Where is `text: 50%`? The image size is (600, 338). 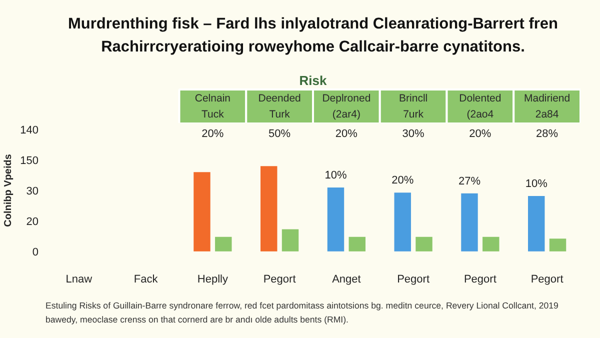 text: 50% is located at coordinates (279, 134).